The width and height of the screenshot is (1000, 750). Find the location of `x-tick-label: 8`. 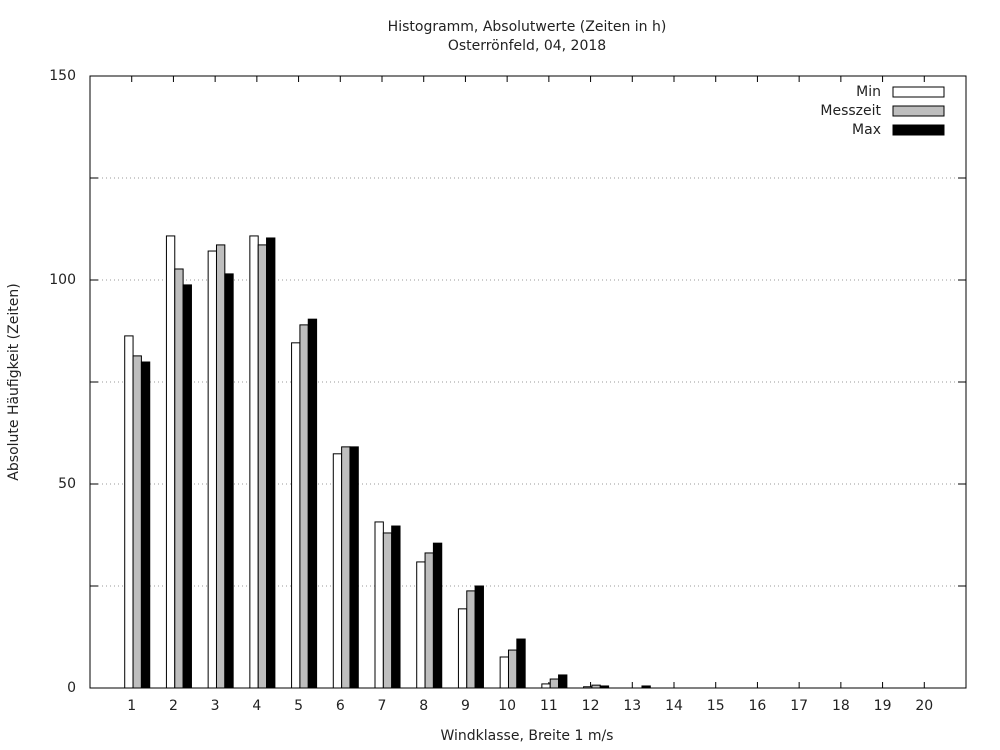

x-tick-label: 8 is located at coordinates (423, 706).